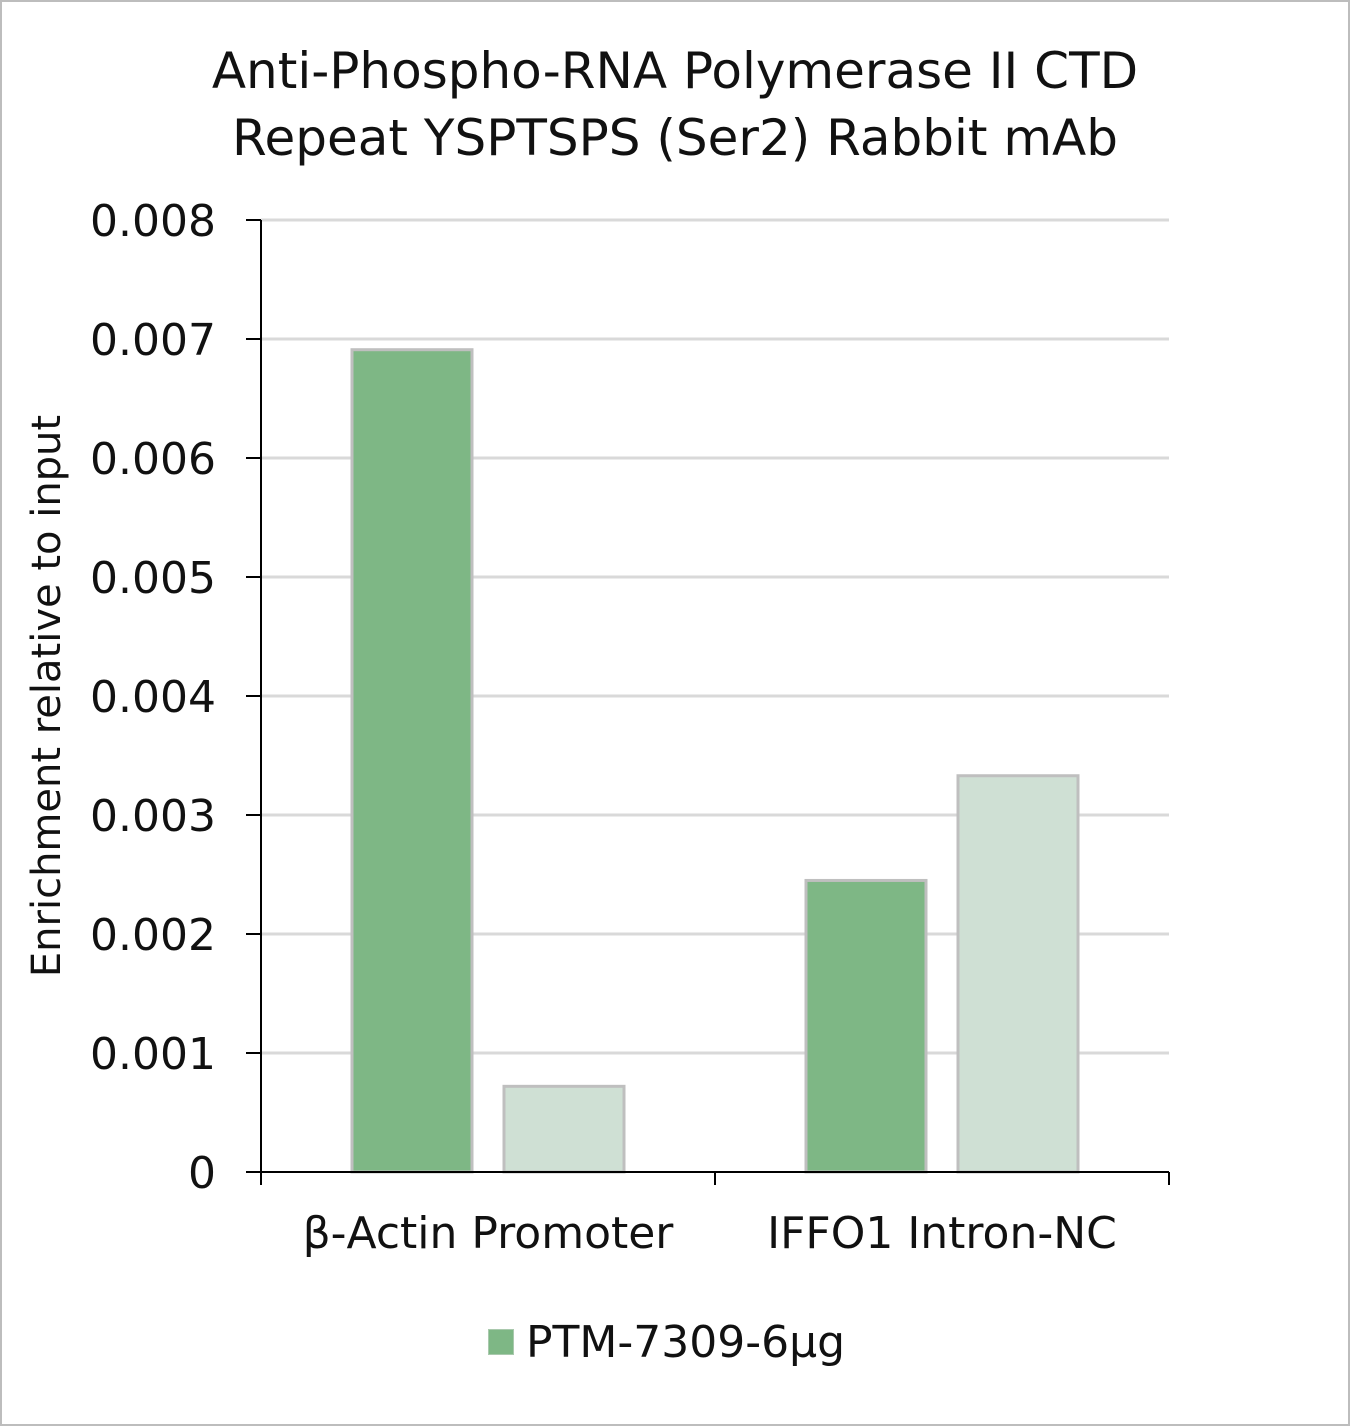 The image size is (1350, 1426). I want to click on legend: PTM-7309-6µg, so click(666, 1342).